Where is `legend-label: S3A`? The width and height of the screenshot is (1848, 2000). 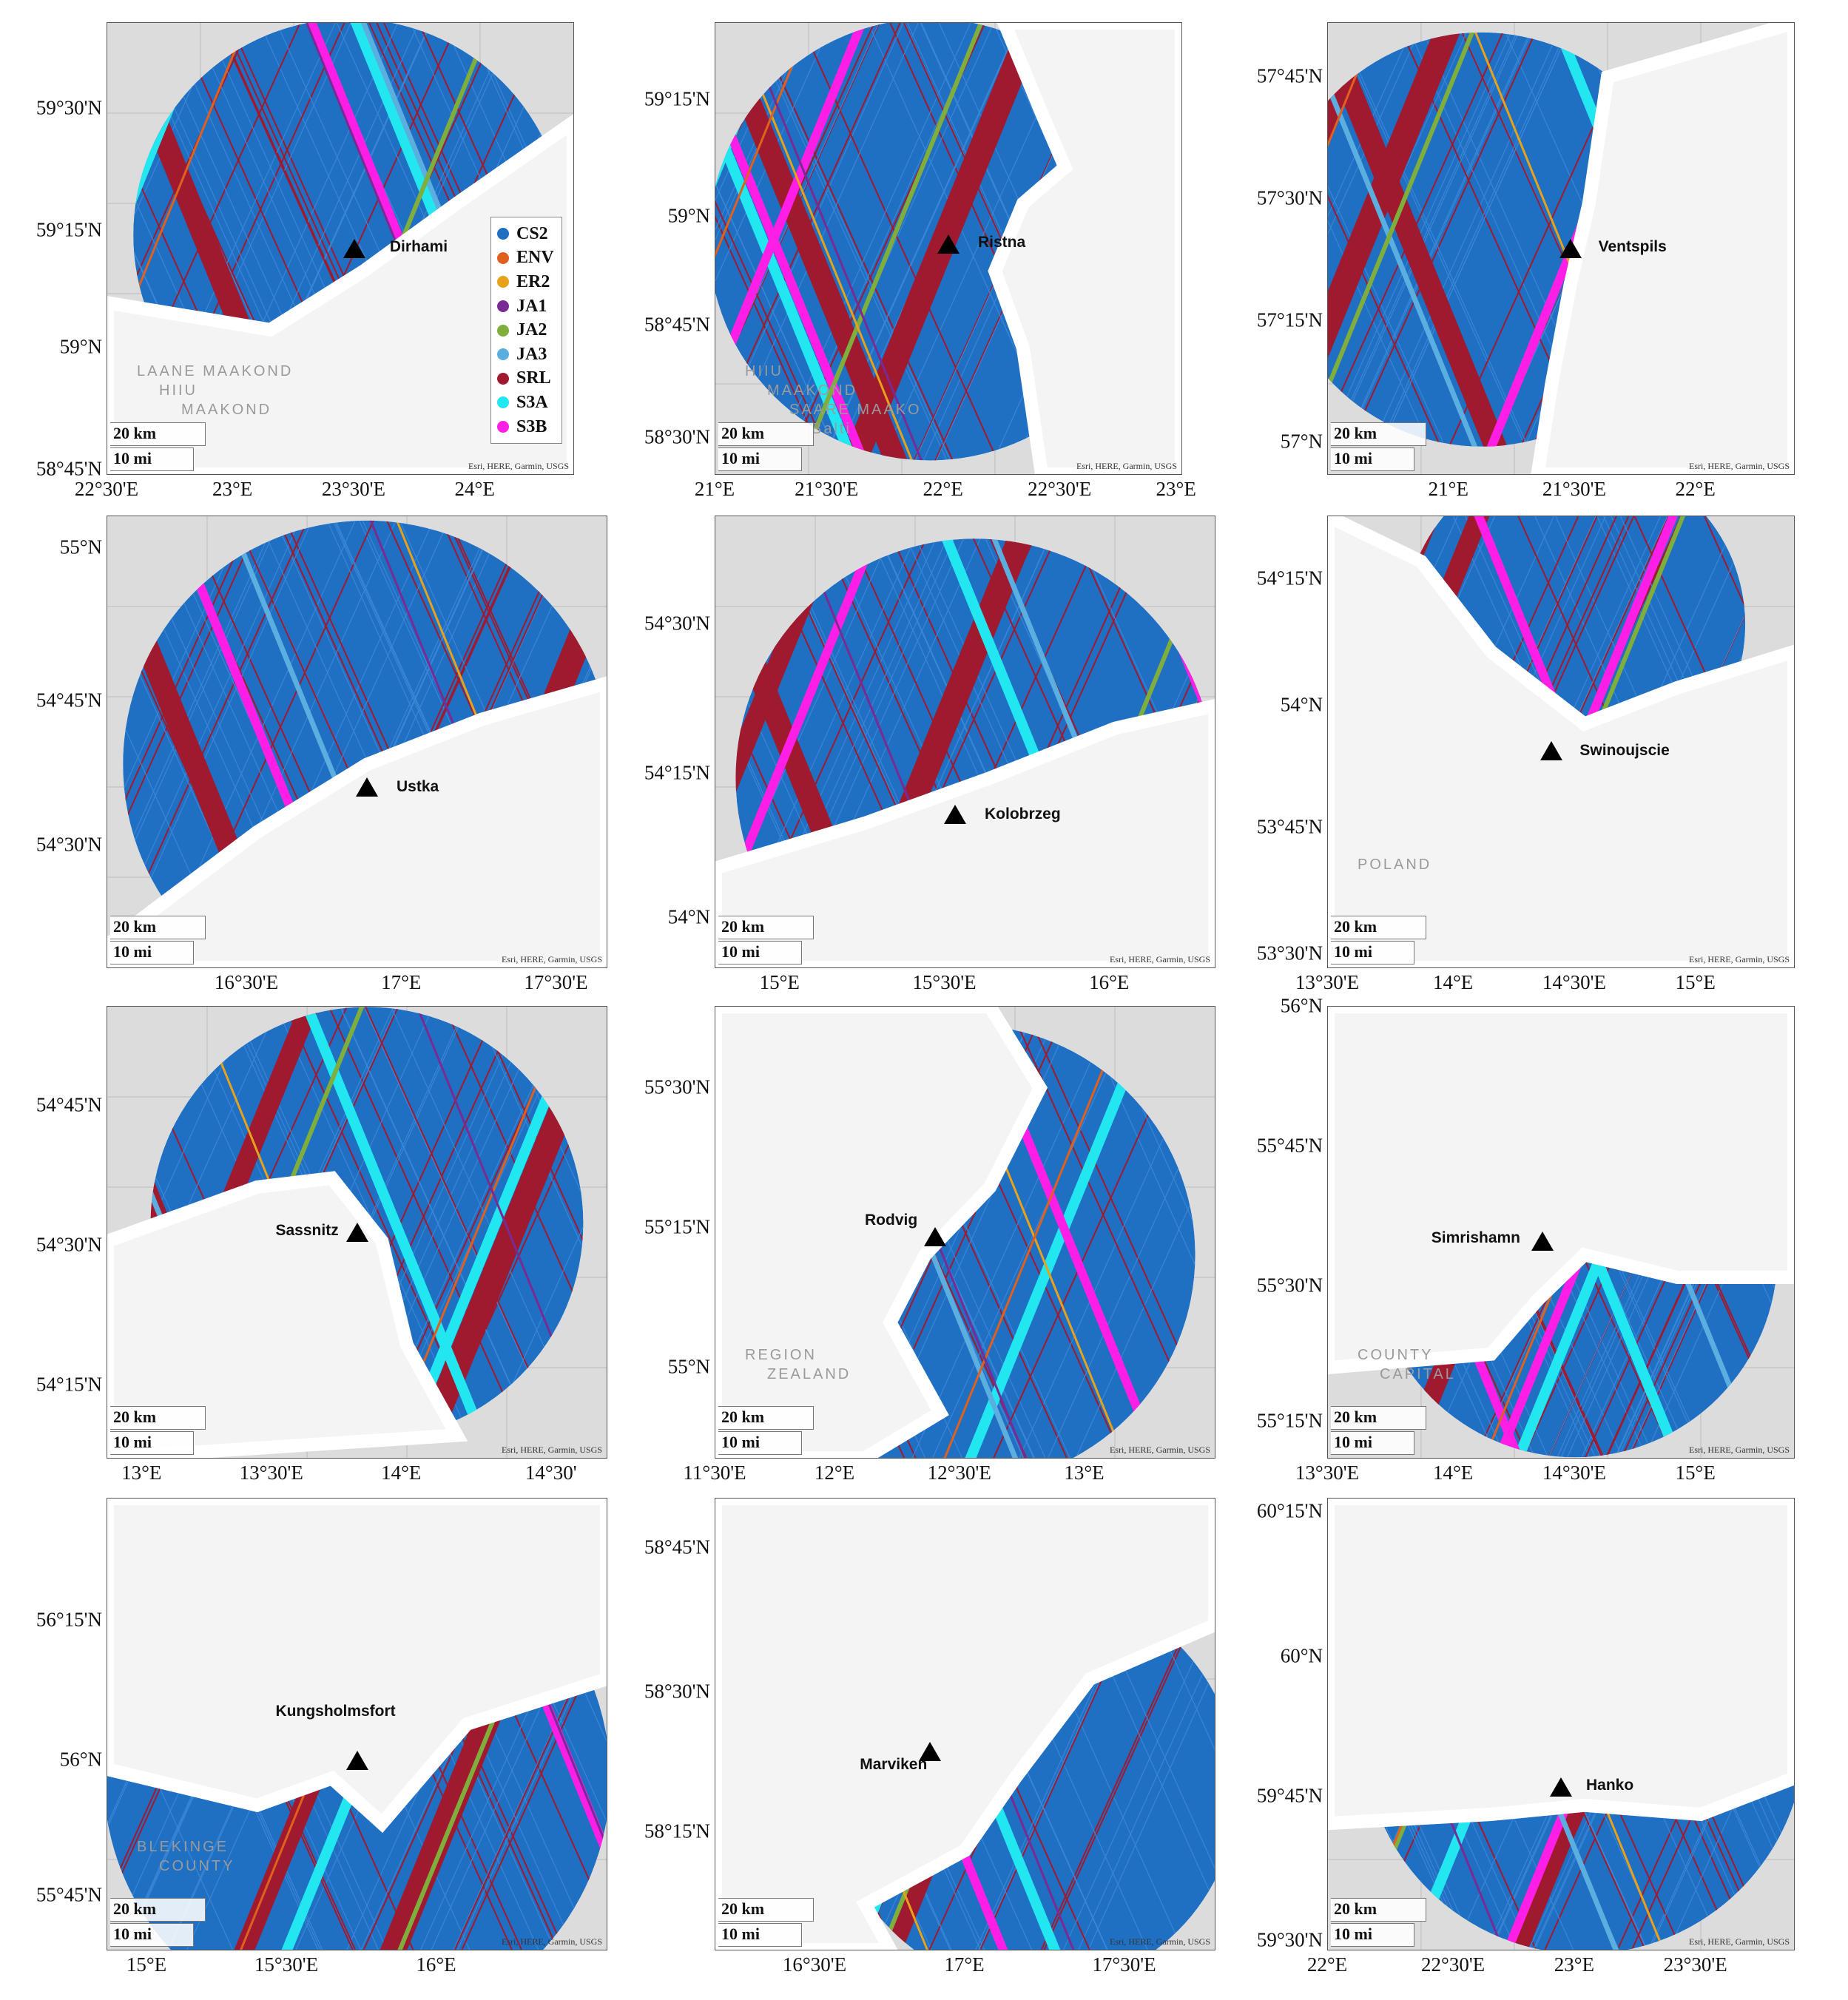
legend-label: S3A is located at coordinates (532, 402).